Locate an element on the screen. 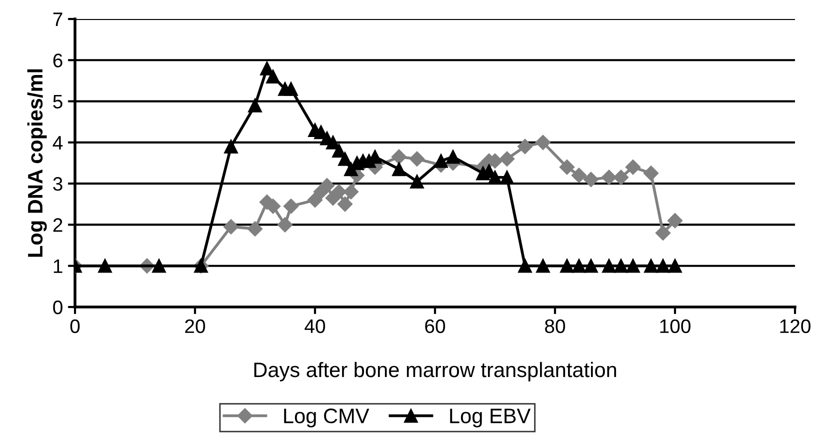 The width and height of the screenshot is (816, 438). x-tick-label: 40 is located at coordinates (315, 326).